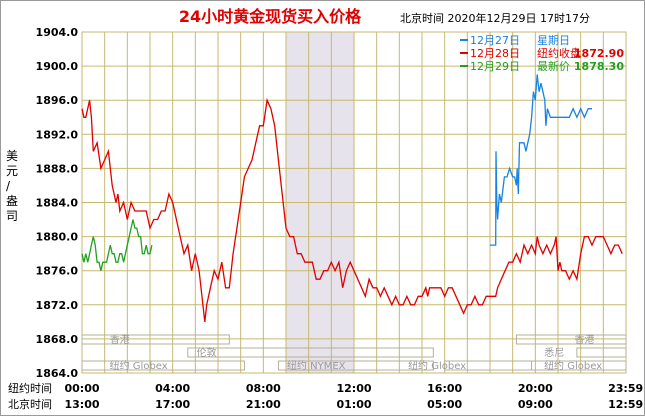 Image resolution: width=645 pixels, height=416 pixels. I want to click on x-tick-label-bj: 09:00, so click(535, 404).